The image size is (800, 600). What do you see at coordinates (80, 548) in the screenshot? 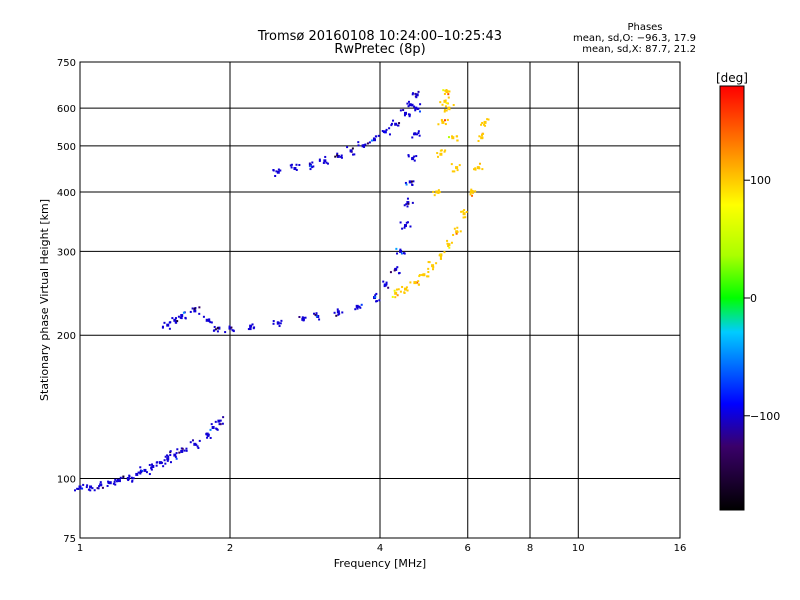
I see `x-tick-label: 1` at bounding box center [80, 548].